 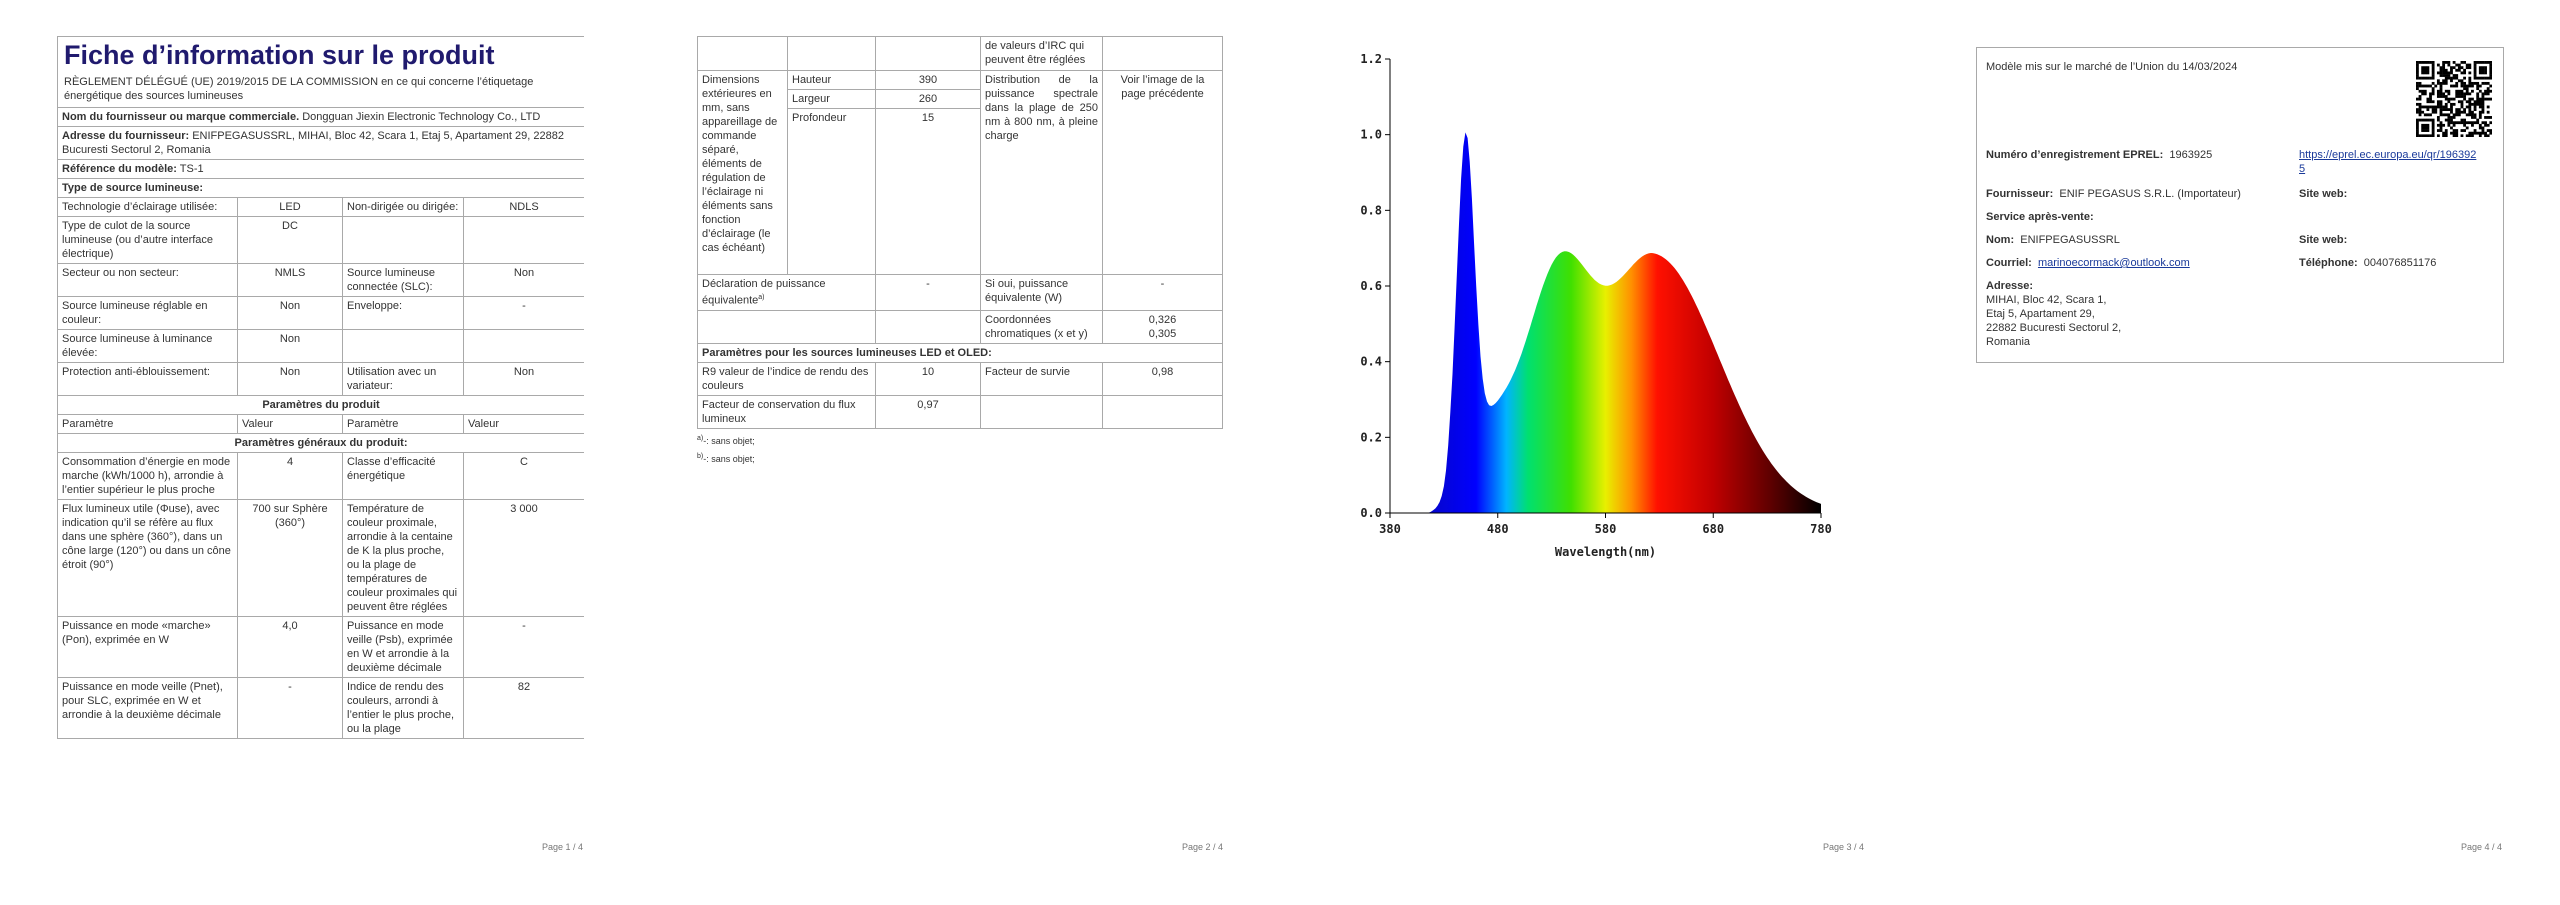 I want to click on y-tick-label: 1.0, so click(x=1371, y=135).